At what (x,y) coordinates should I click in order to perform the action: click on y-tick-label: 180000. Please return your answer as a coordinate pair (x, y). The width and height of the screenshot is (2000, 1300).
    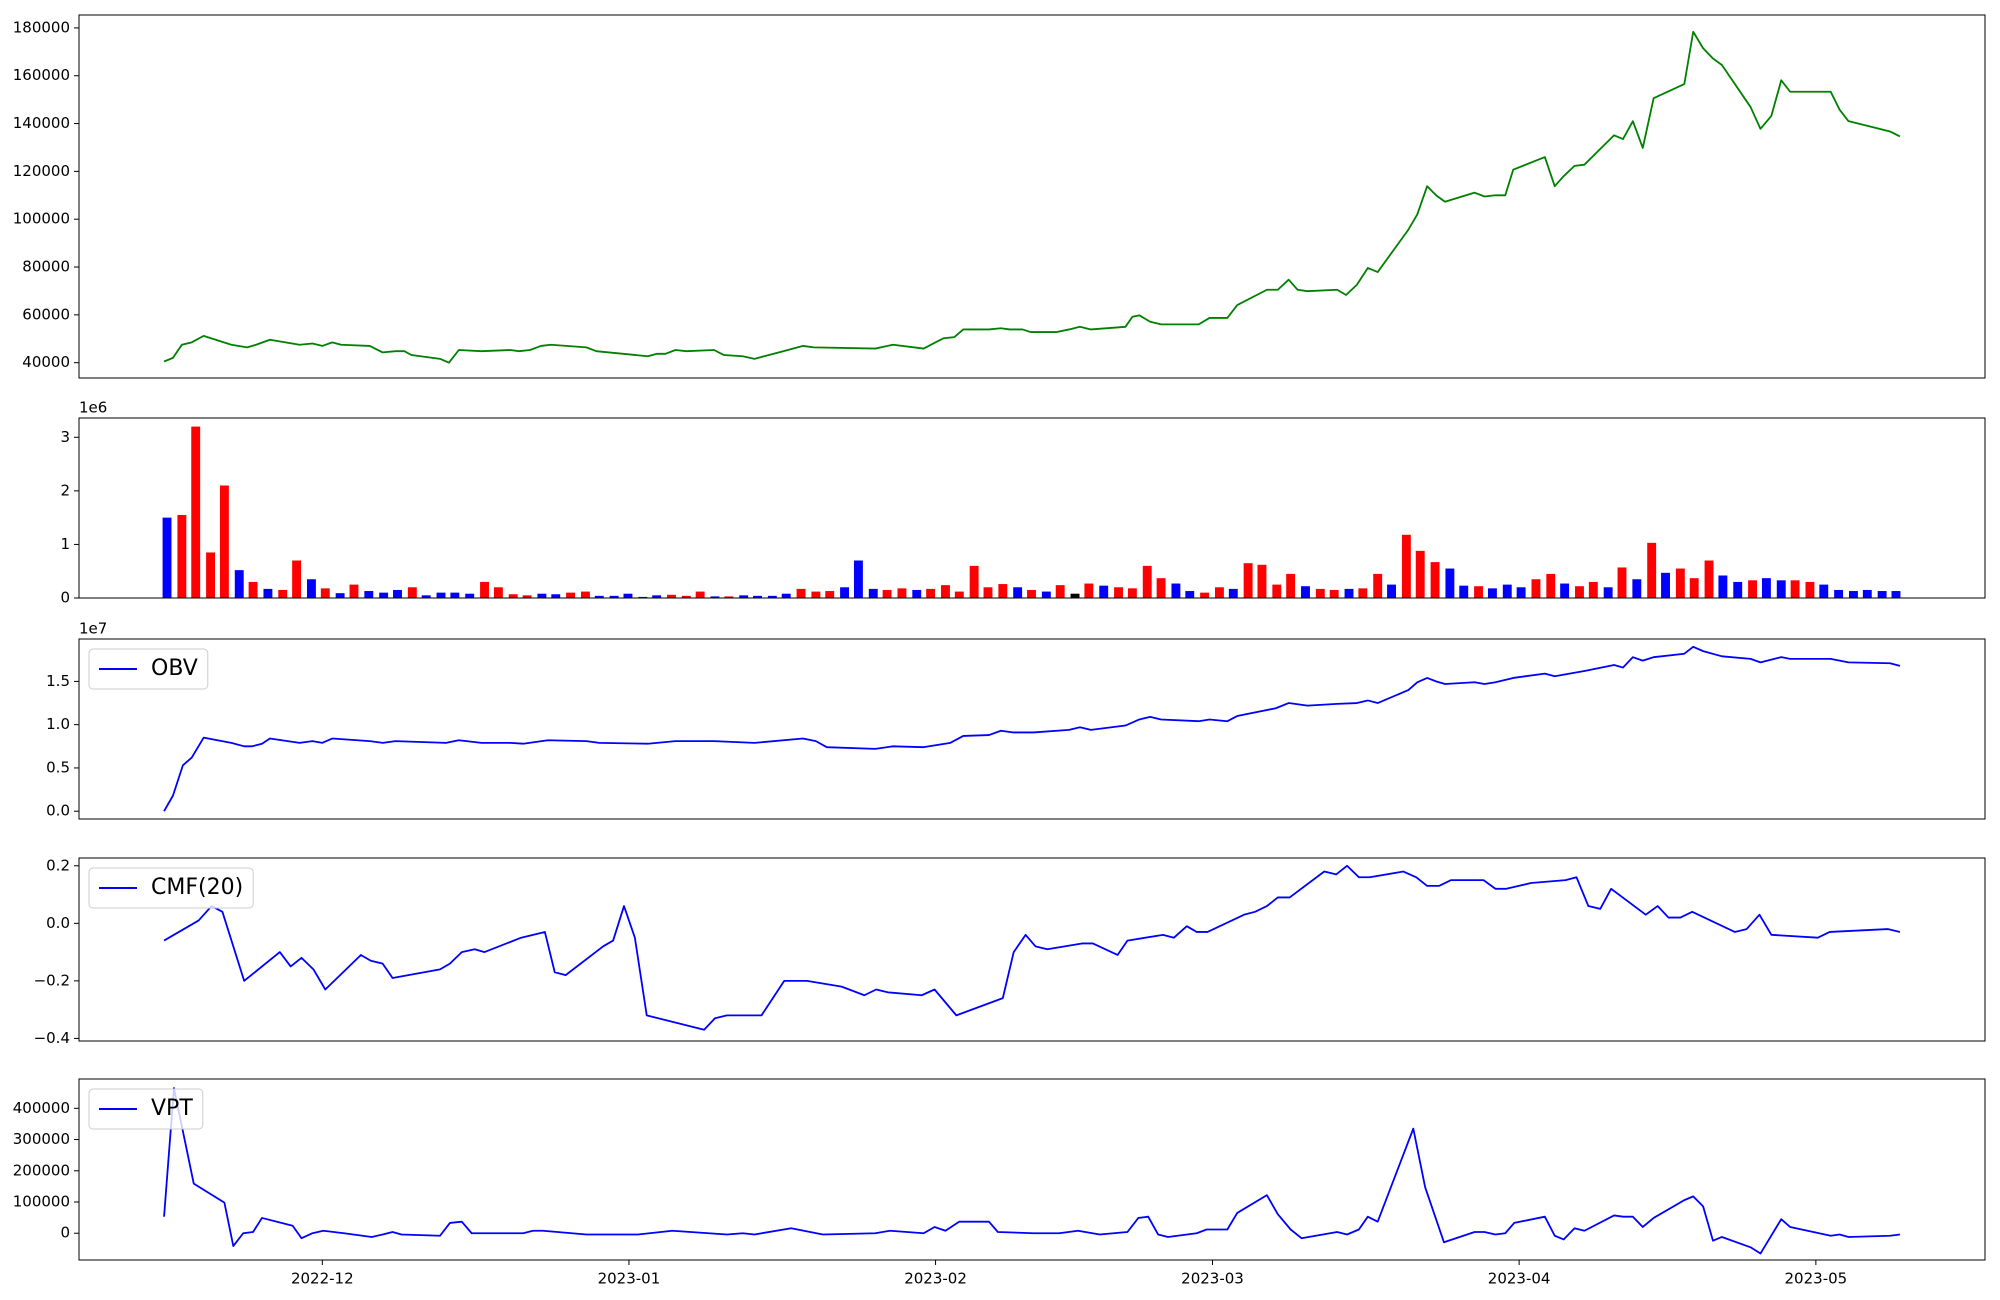
    Looking at the image, I should click on (41, 27).